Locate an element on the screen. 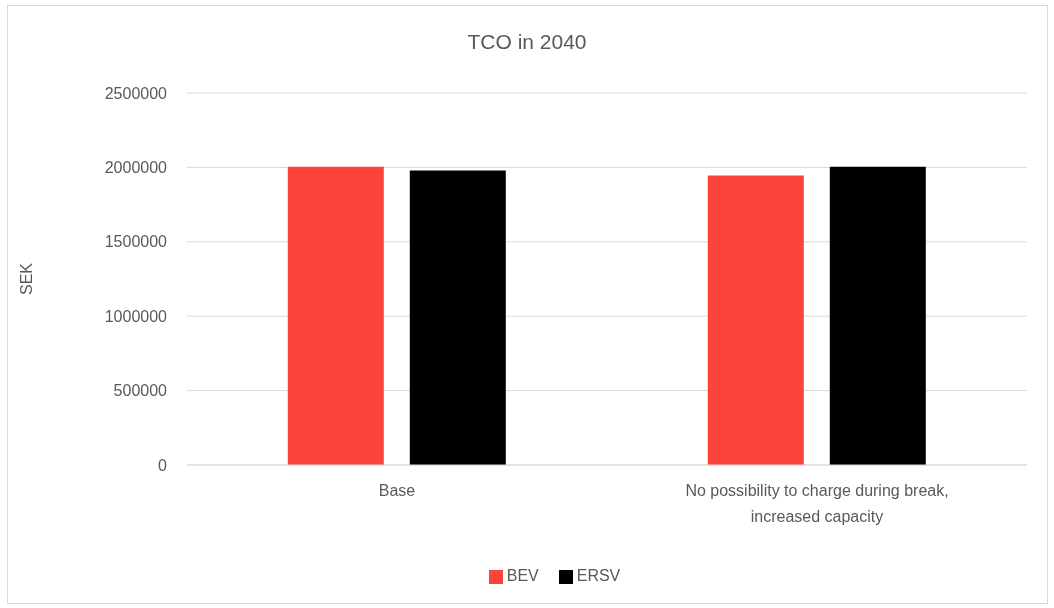 Image resolution: width=1054 pixels, height=608 pixels. y-tick-label: 2000000 is located at coordinates (136, 168).